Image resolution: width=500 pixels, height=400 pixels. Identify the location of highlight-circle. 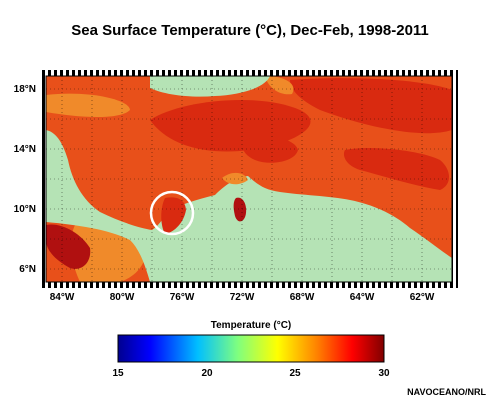
(172, 213).